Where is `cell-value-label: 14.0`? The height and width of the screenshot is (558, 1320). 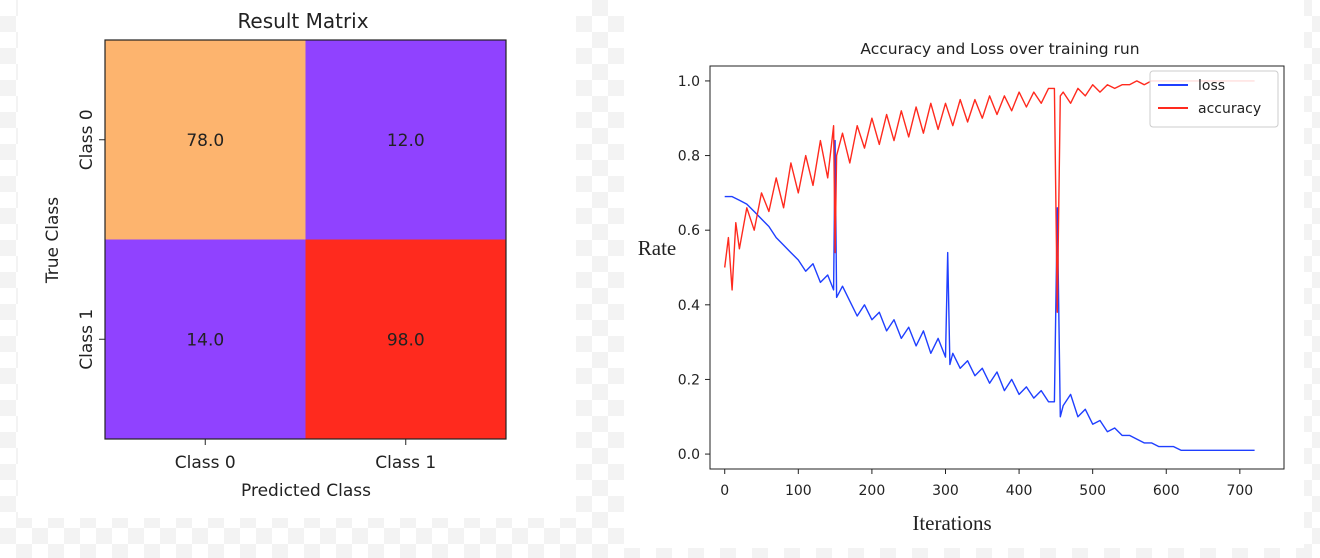
cell-value-label: 14.0 is located at coordinates (205, 340).